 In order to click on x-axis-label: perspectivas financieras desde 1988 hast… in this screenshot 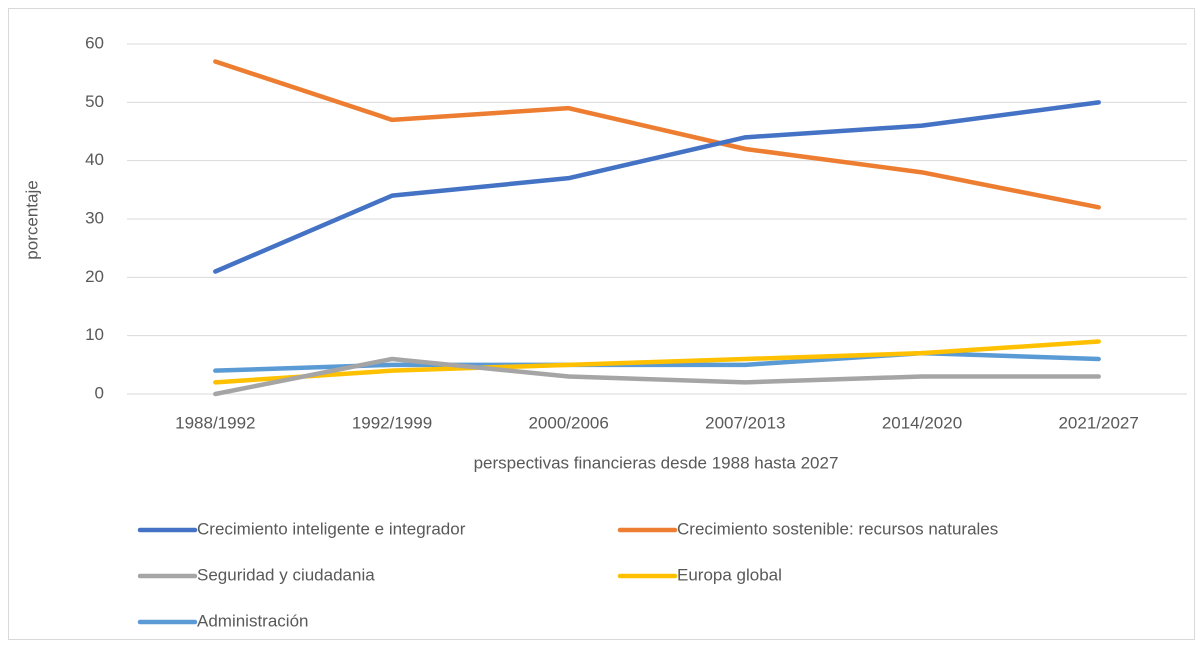, I will do `click(656, 462)`.